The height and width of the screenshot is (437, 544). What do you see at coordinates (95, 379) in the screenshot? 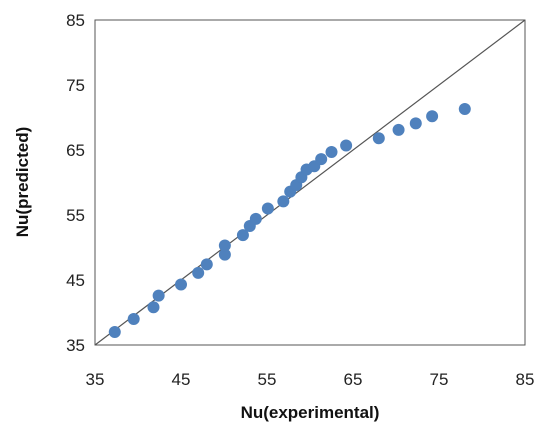
I see `x-tick-label: 35` at bounding box center [95, 379].